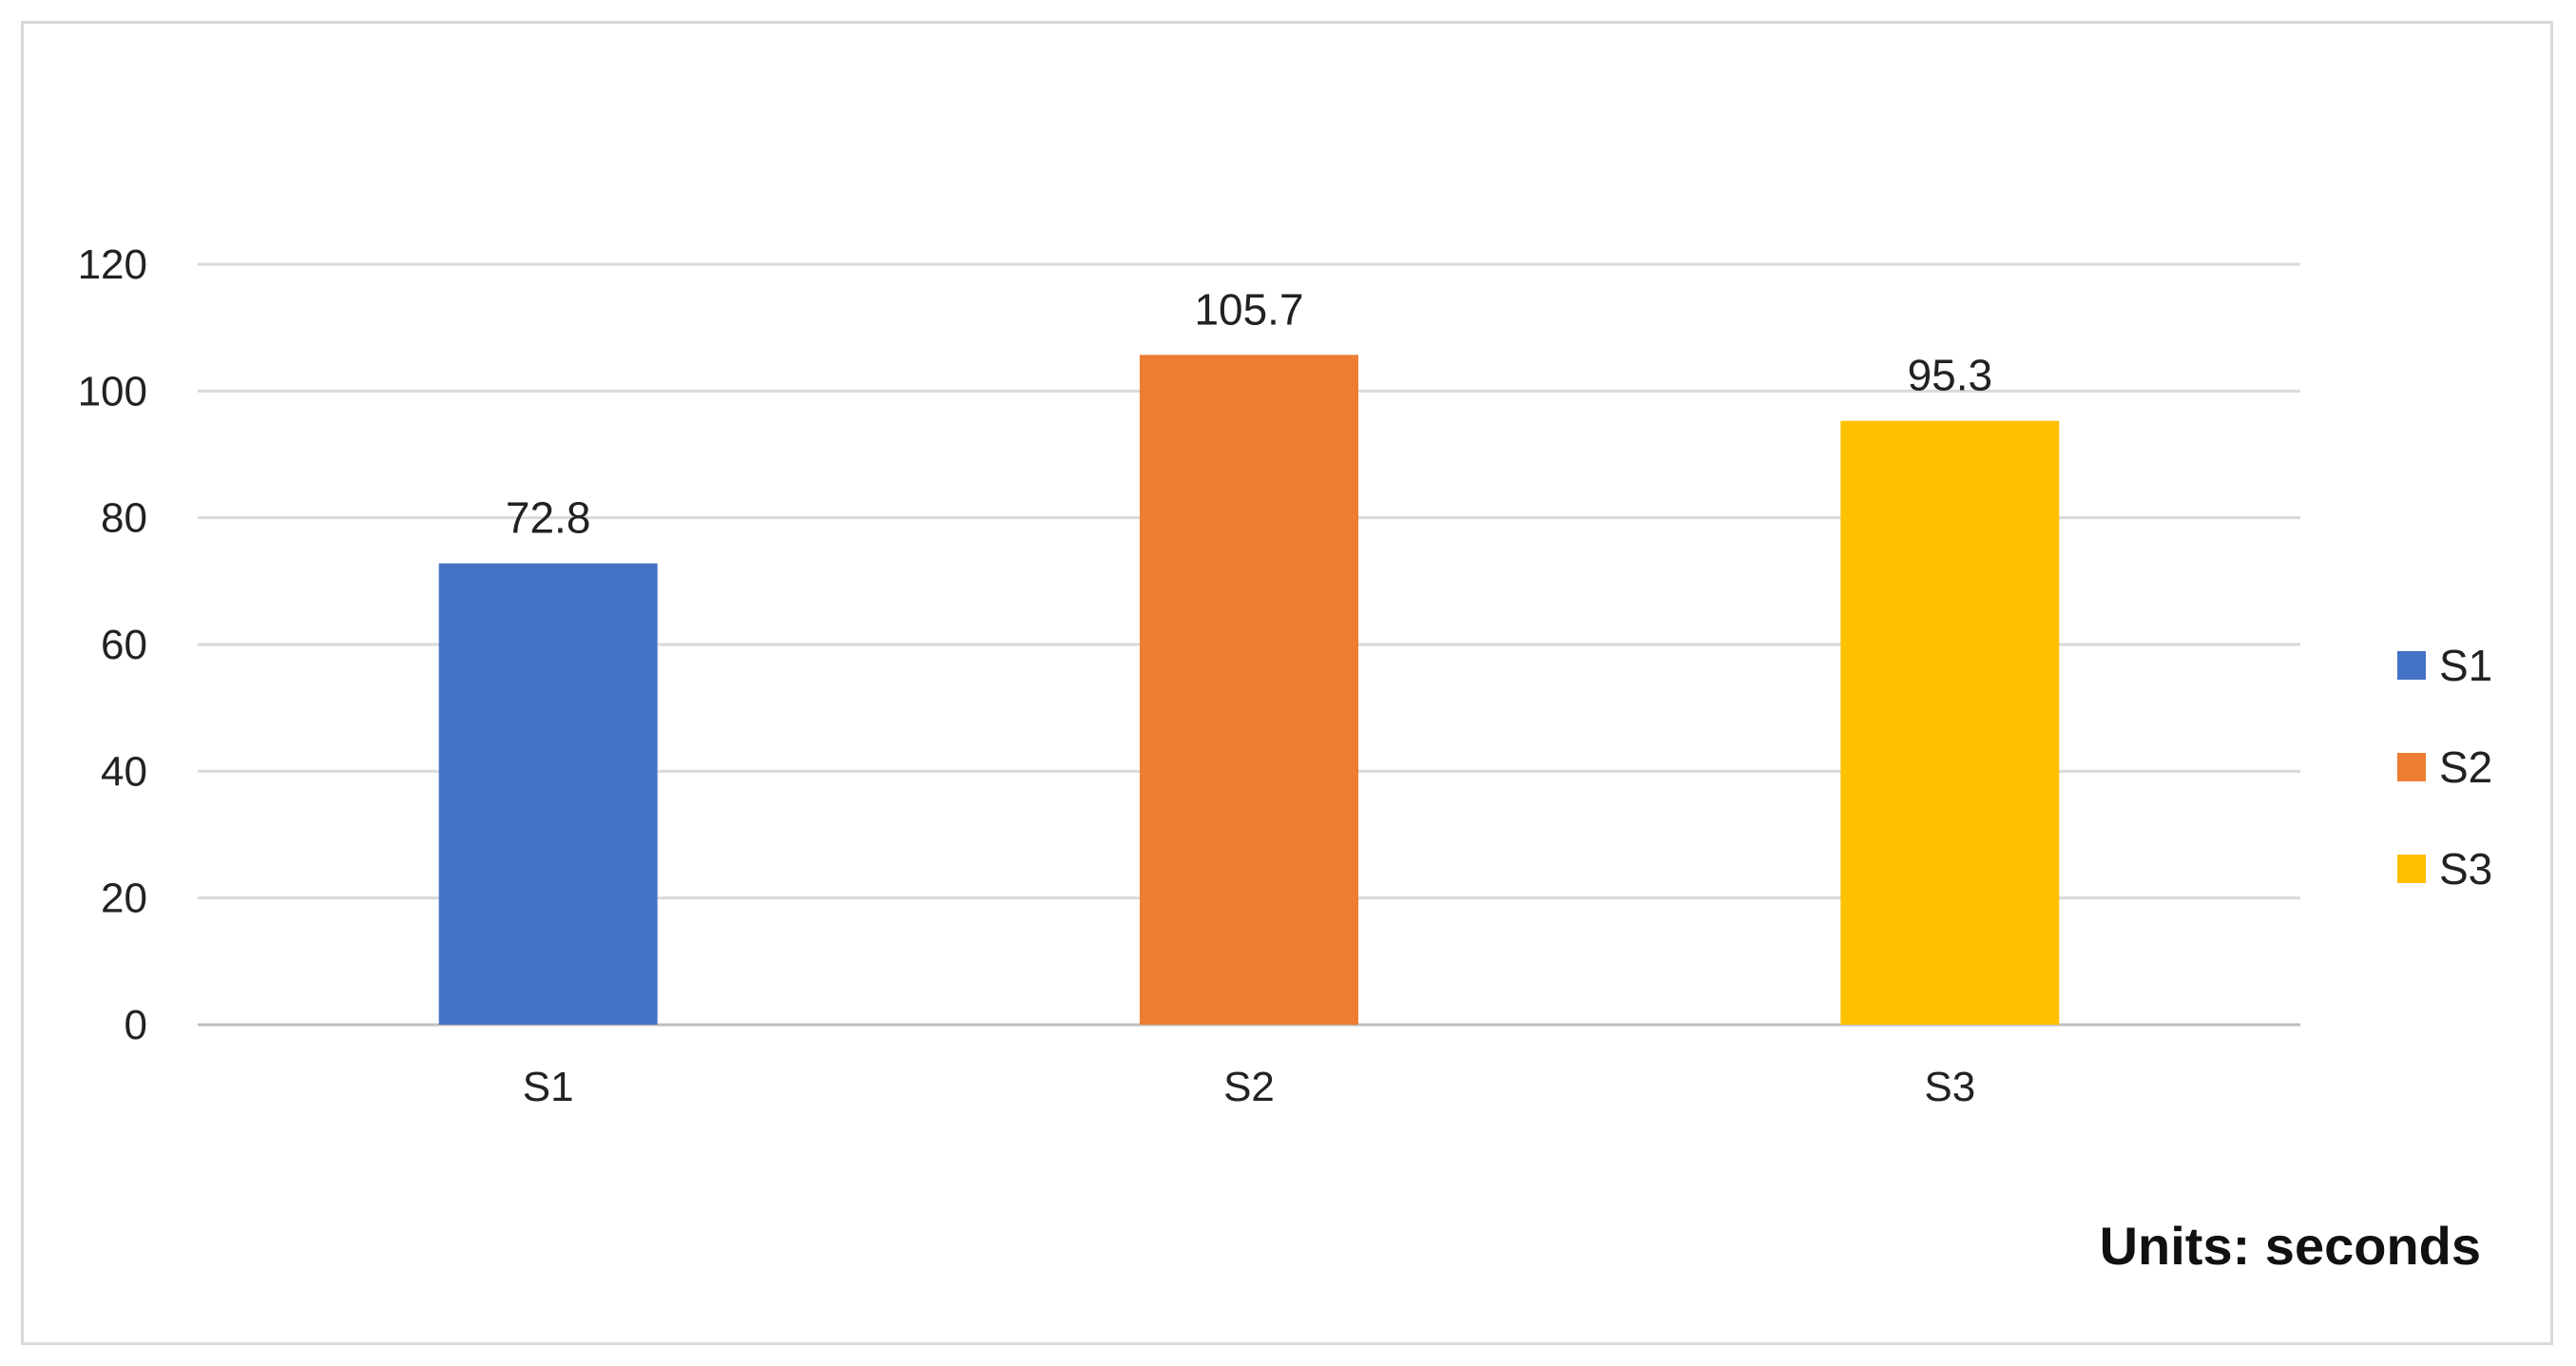 This screenshot has height=1366, width=2576. What do you see at coordinates (1951, 375) in the screenshot?
I see `data-label: 95.3` at bounding box center [1951, 375].